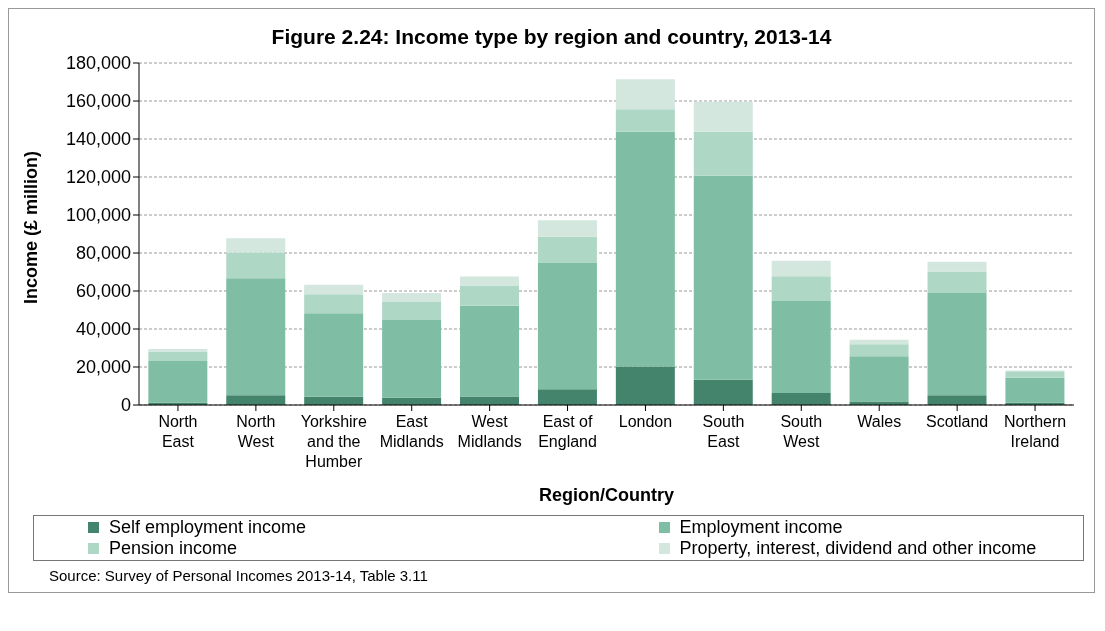 The image size is (1105, 631). I want to click on x-tick-label: South West, so click(801, 431).